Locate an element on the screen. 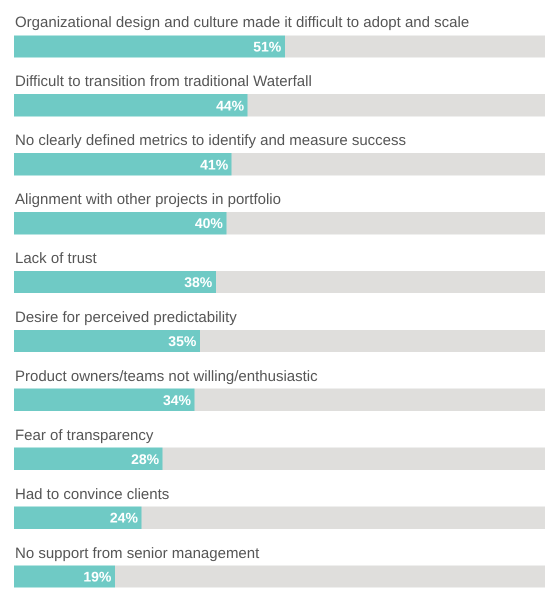  y-tick-label: Fear of transparency is located at coordinates (84, 435).